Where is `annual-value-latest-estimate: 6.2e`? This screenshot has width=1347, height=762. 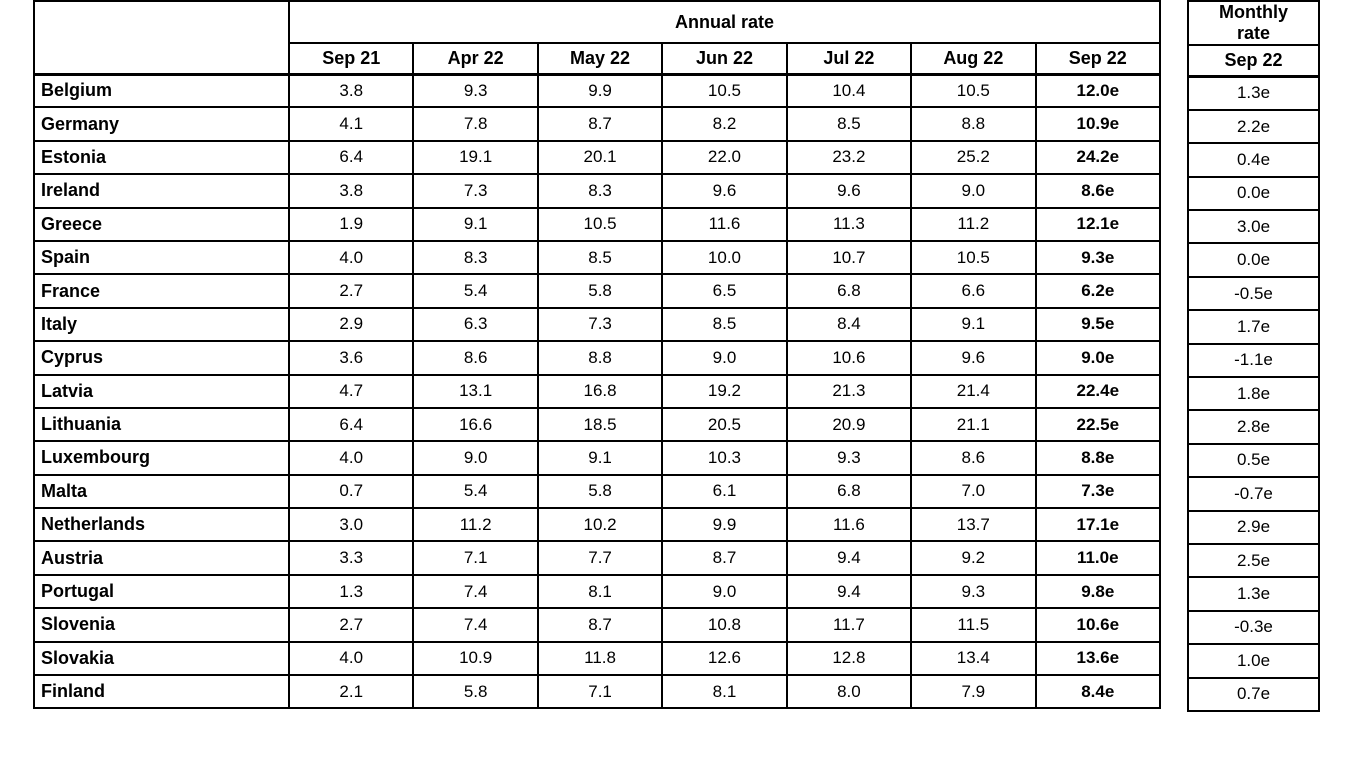
annual-value-latest-estimate: 6.2e is located at coordinates (1098, 291).